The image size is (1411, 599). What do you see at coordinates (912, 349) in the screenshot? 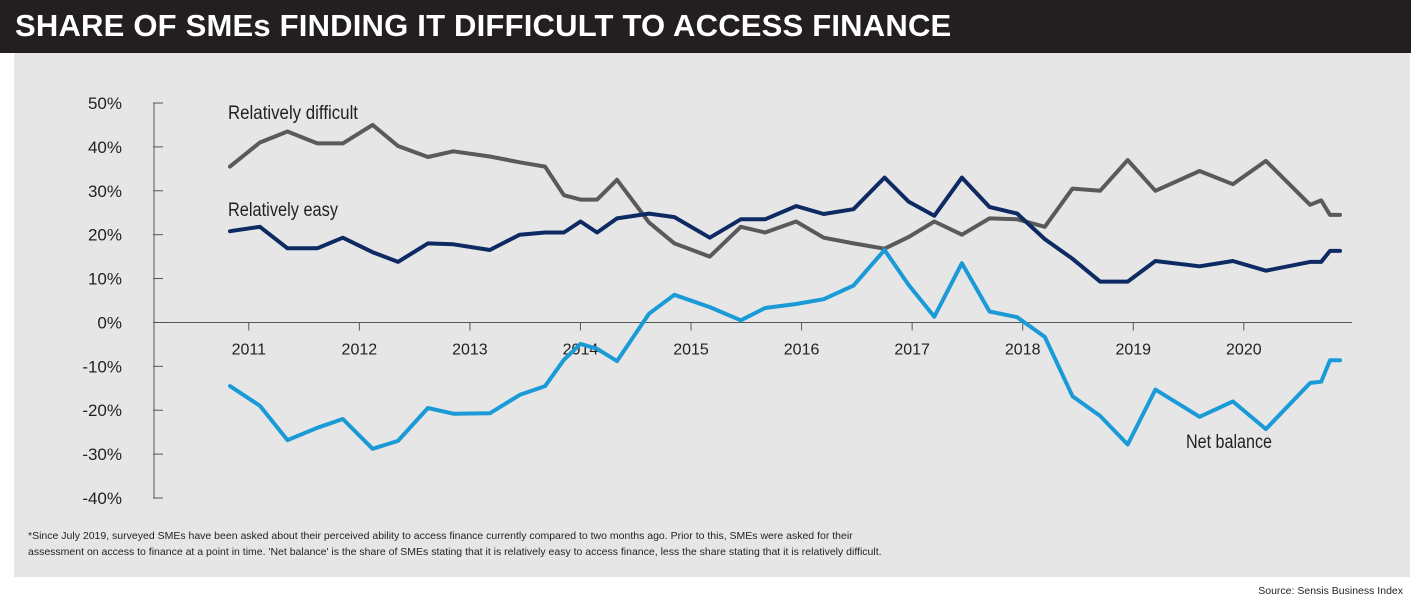
I see `x-tick-label: 2017` at bounding box center [912, 349].